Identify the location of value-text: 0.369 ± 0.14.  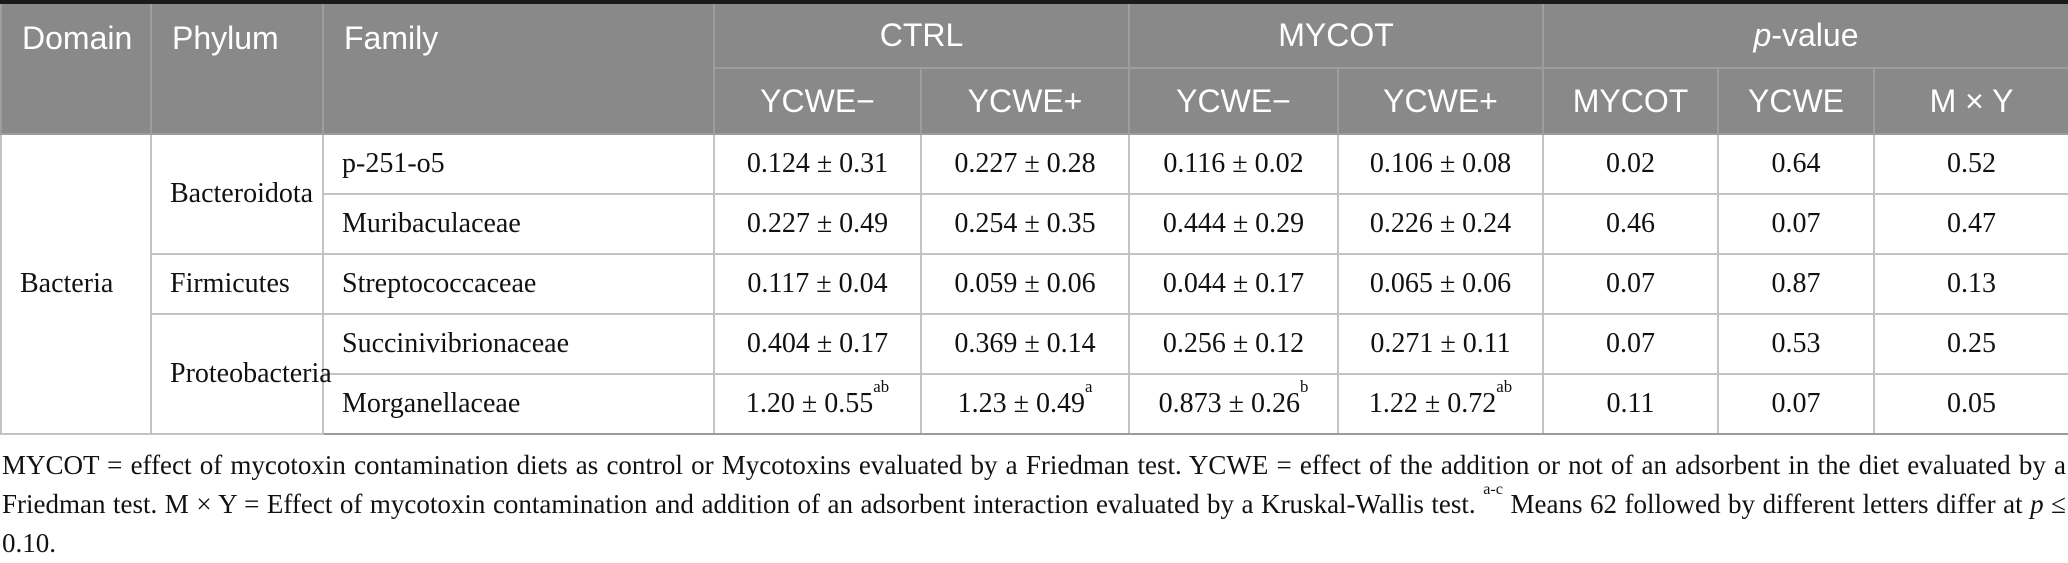
(1025, 343).